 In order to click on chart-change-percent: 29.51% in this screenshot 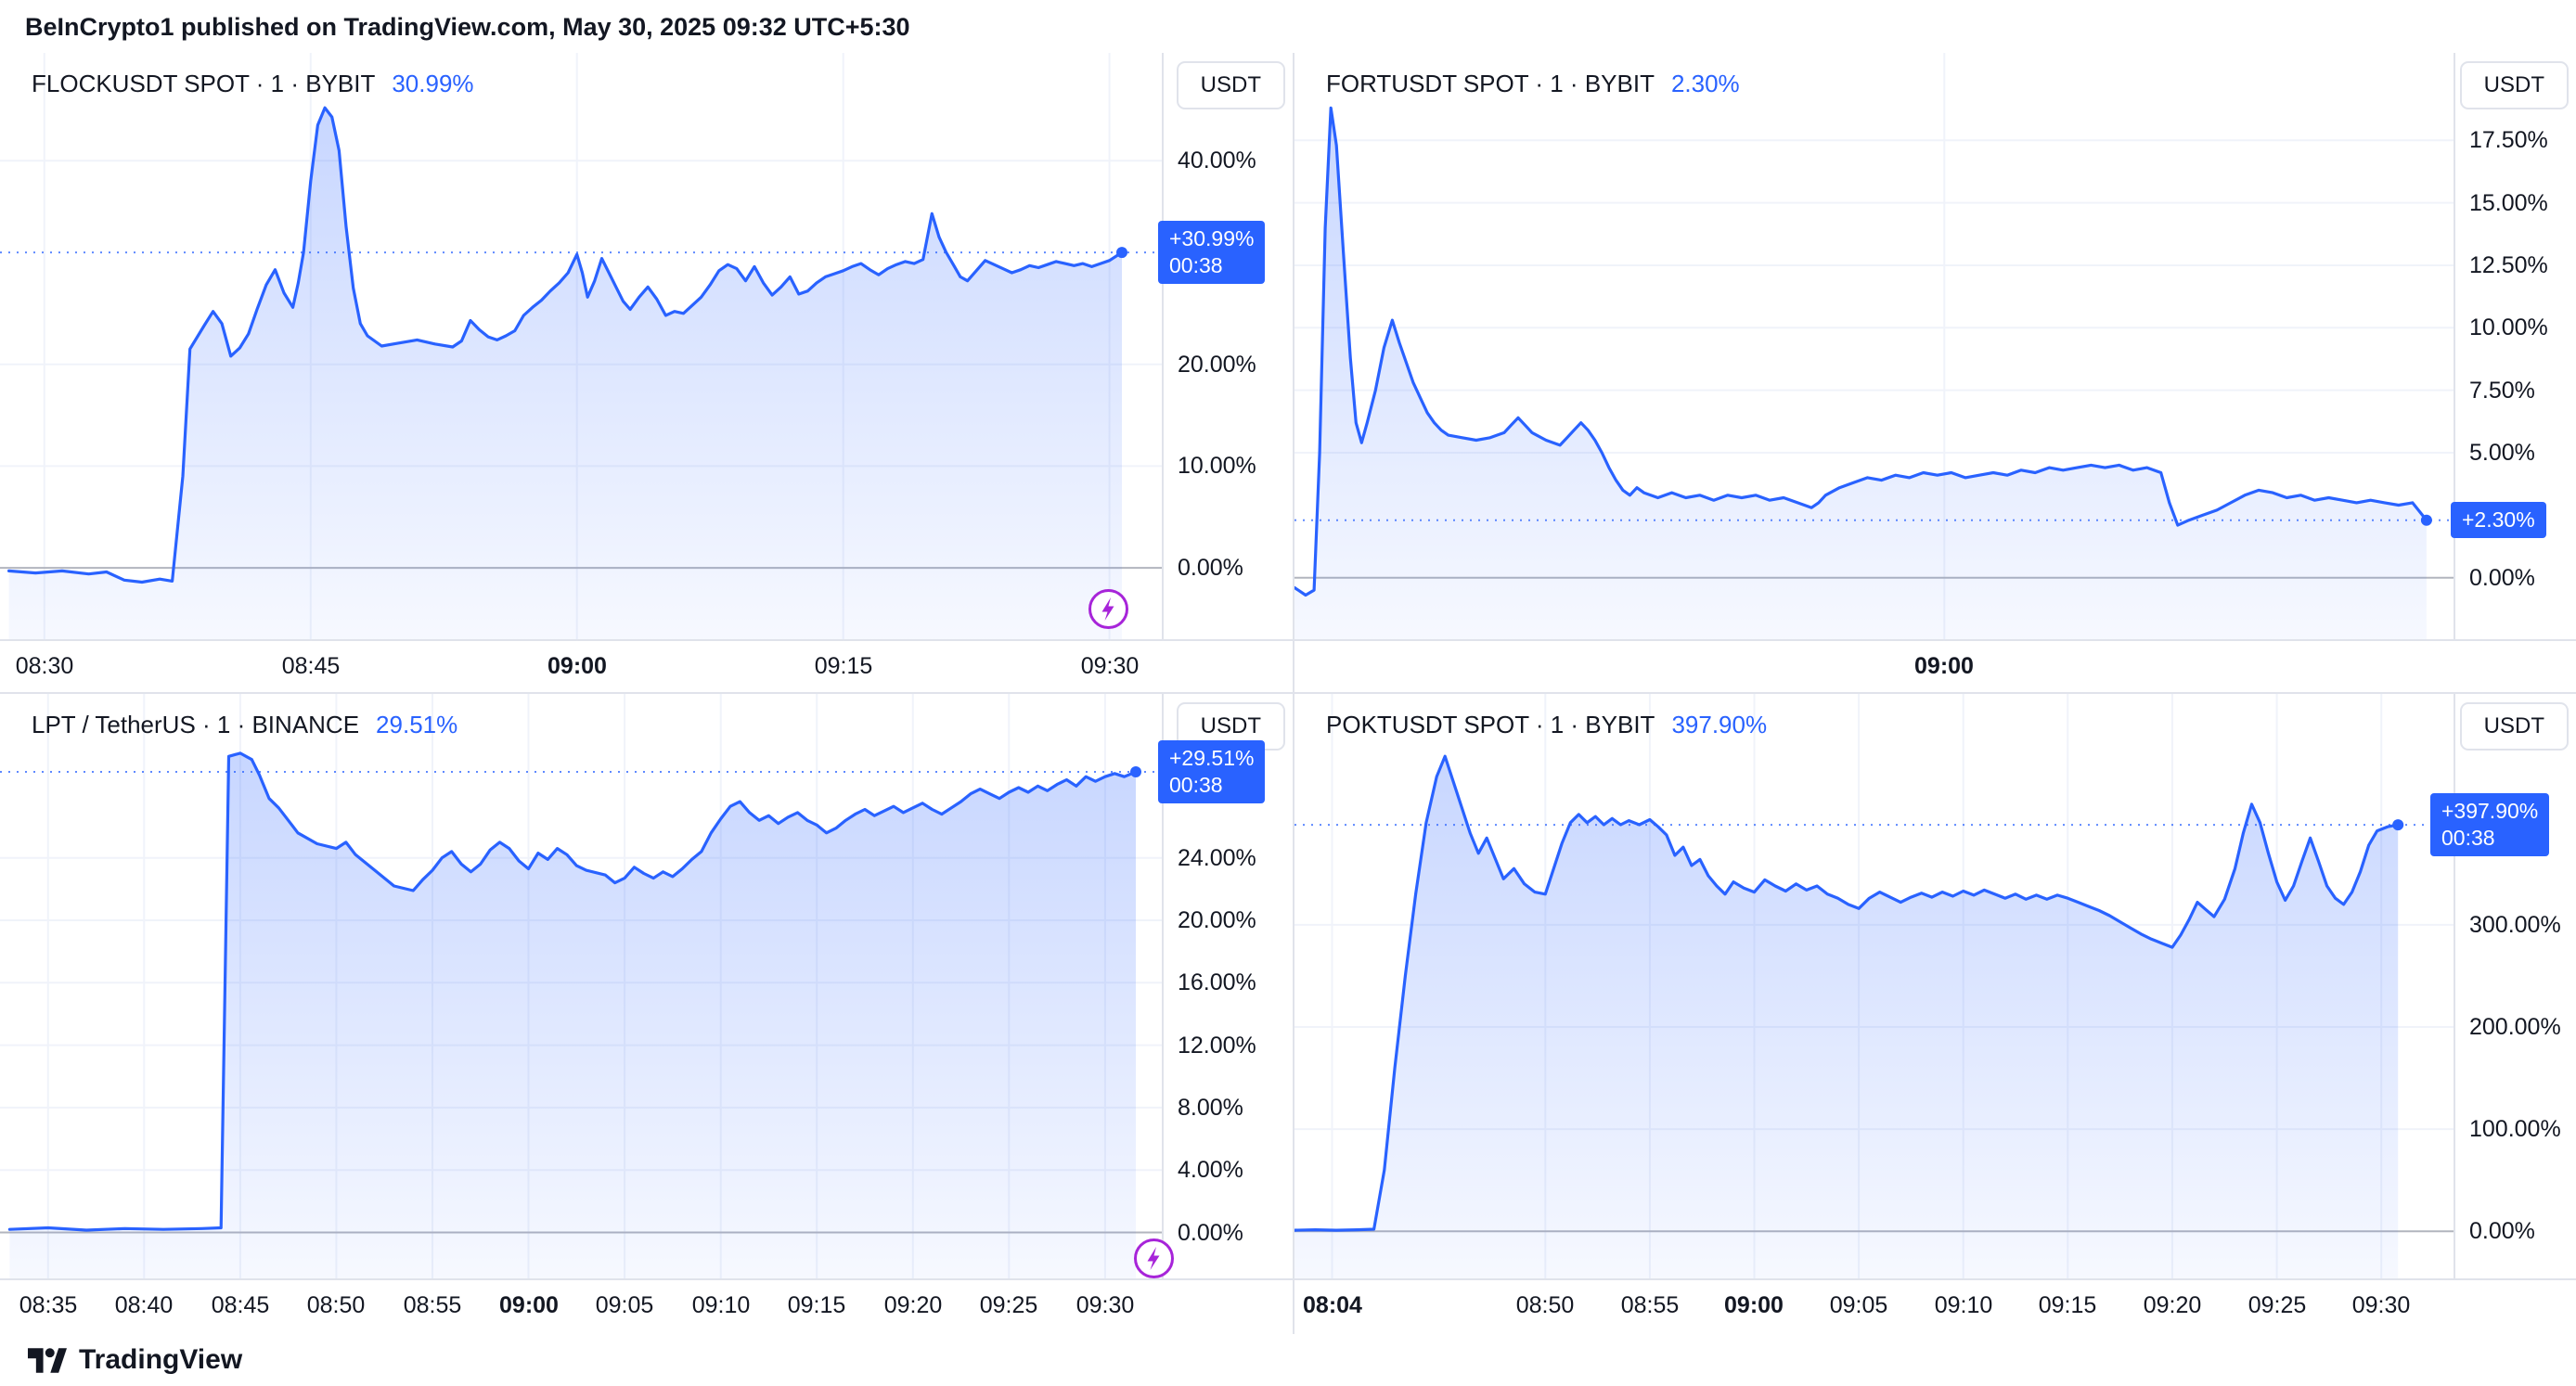, I will do `click(417, 724)`.